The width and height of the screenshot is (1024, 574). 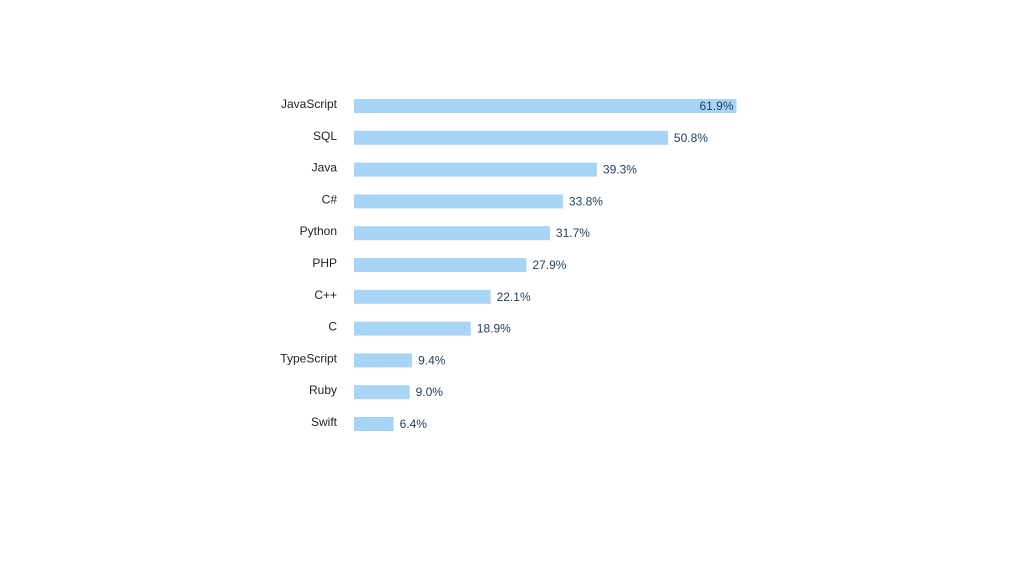 I want to click on bar-sql, so click(x=511, y=137).